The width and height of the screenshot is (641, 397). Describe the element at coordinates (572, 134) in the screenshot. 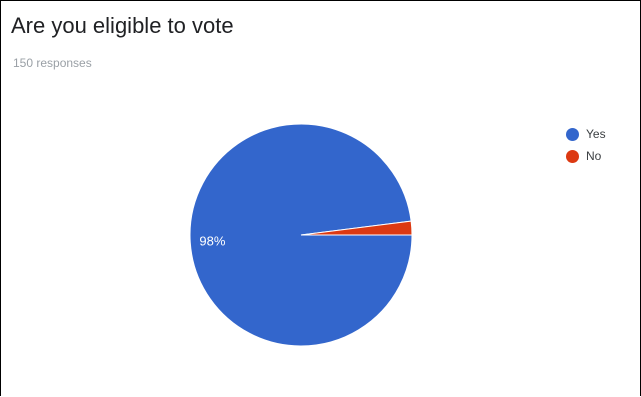

I see `legend-swatch-yes` at that location.